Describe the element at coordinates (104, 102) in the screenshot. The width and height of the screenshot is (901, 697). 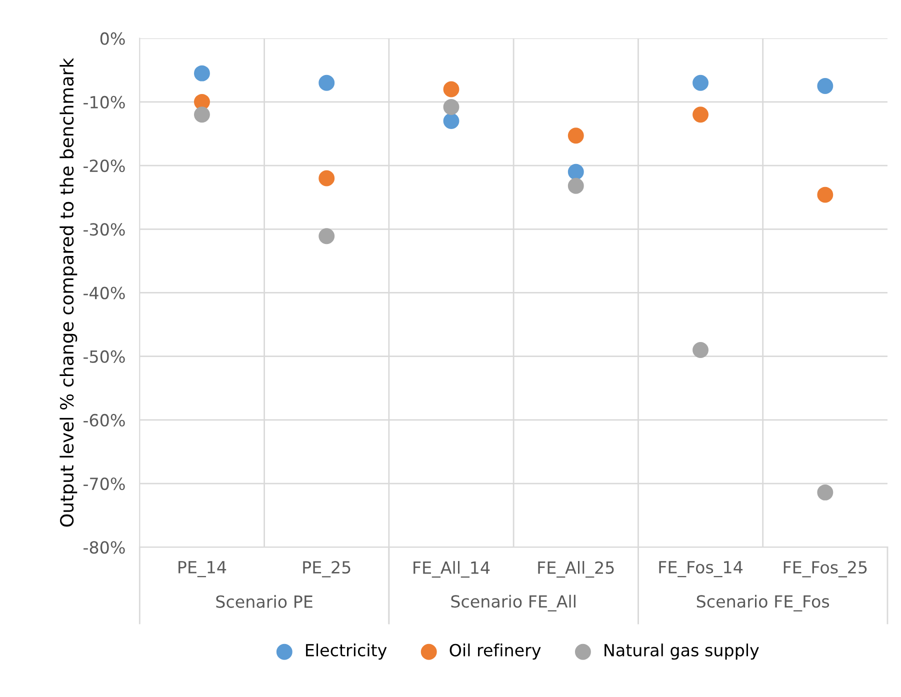
I see `y-tick-label: -10%` at that location.